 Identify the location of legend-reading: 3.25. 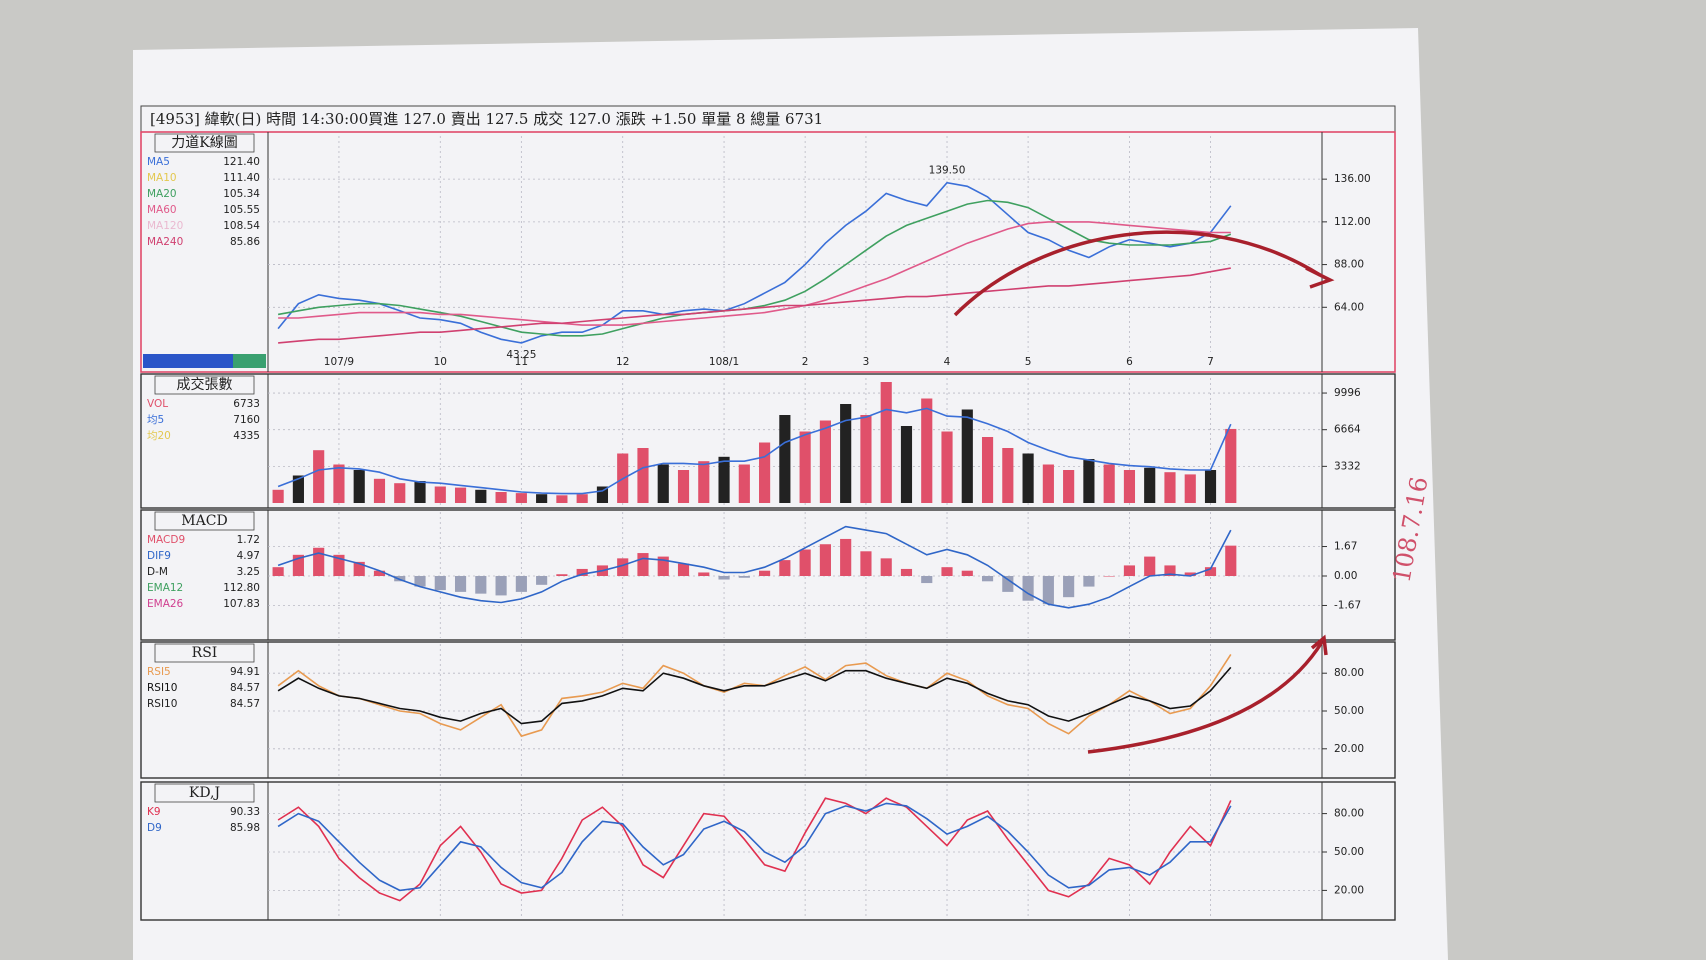
(248, 572).